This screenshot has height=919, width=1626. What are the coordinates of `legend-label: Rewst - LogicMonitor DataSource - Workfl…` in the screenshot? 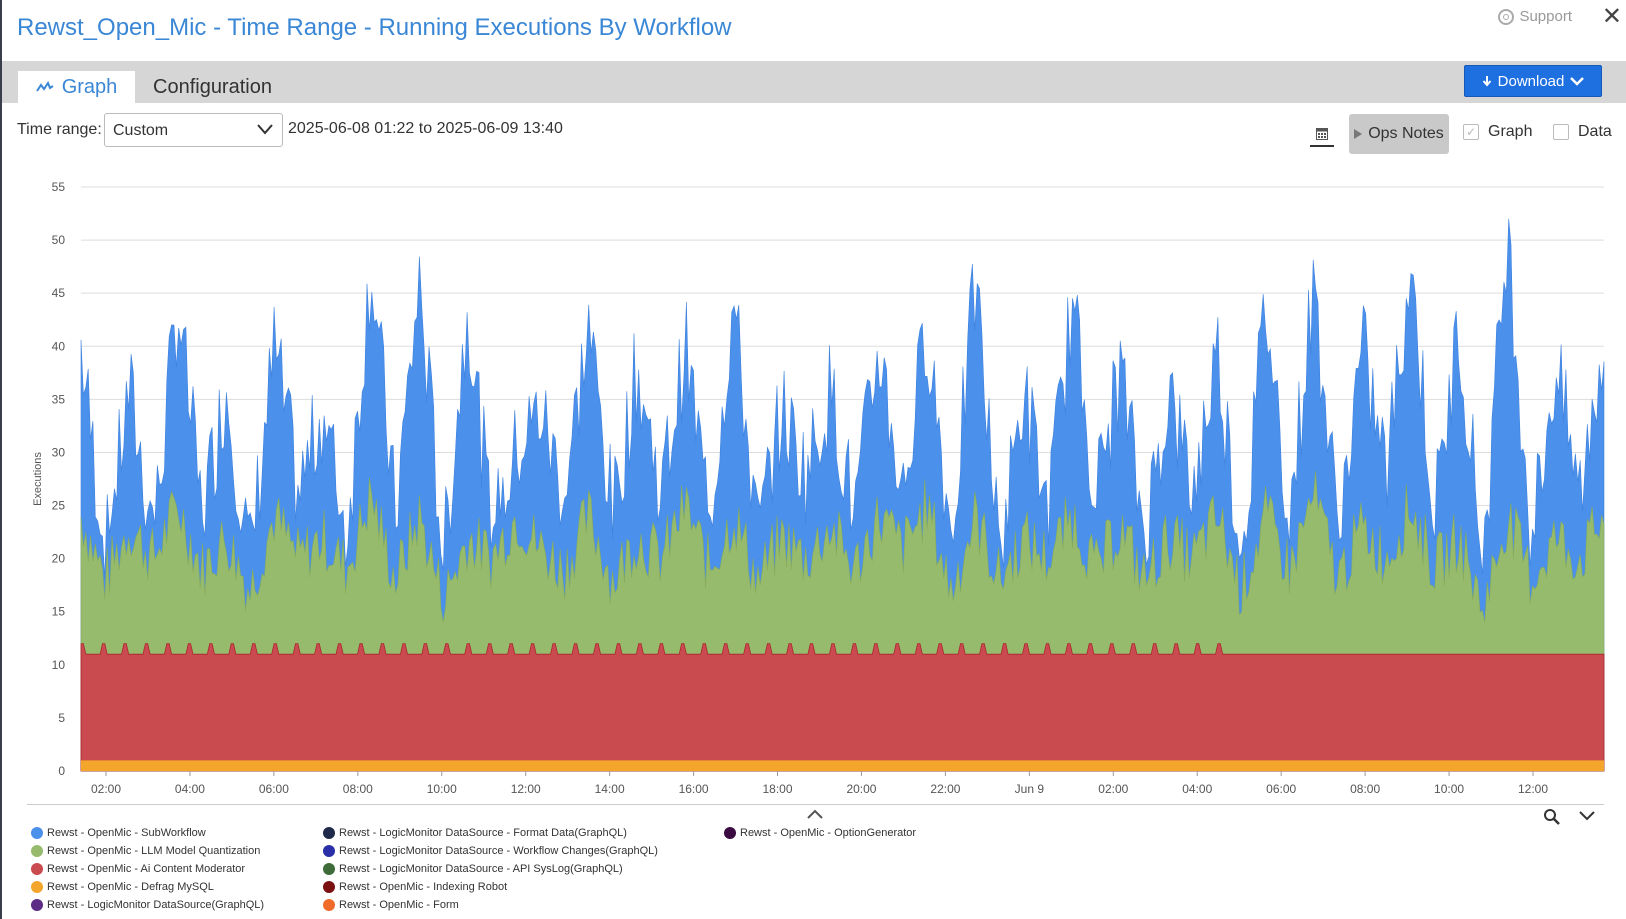 It's located at (498, 851).